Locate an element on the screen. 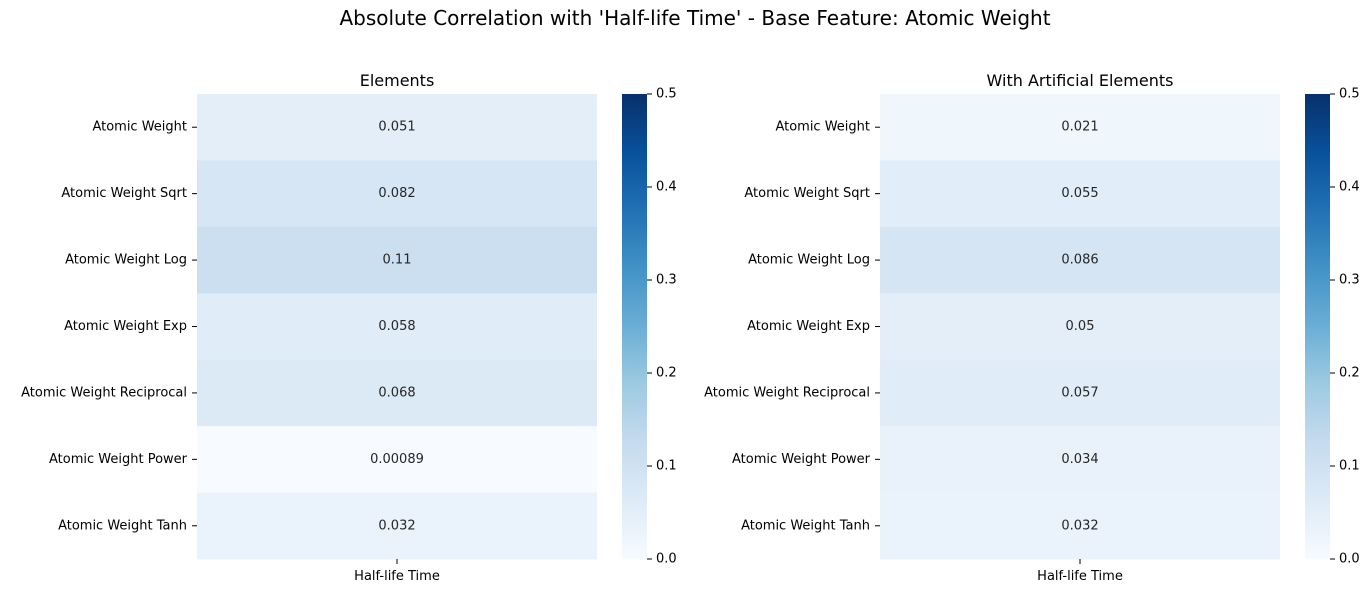  cell-value-label: 0.051 is located at coordinates (396, 127).